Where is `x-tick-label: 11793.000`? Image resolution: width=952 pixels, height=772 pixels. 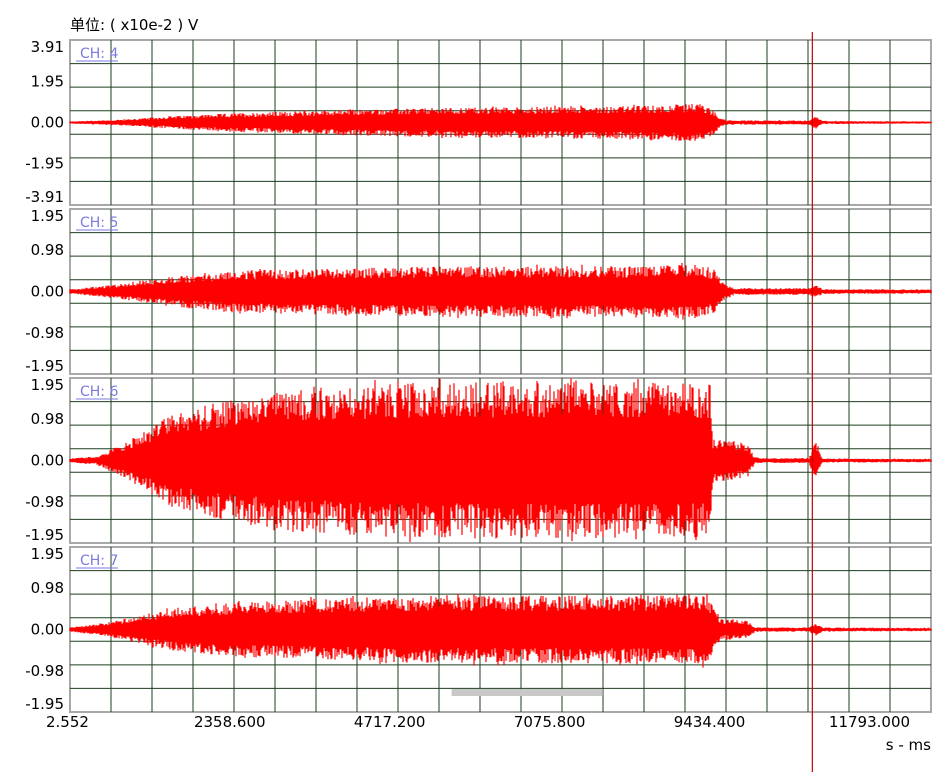
x-tick-label: 11793.000 is located at coordinates (869, 722).